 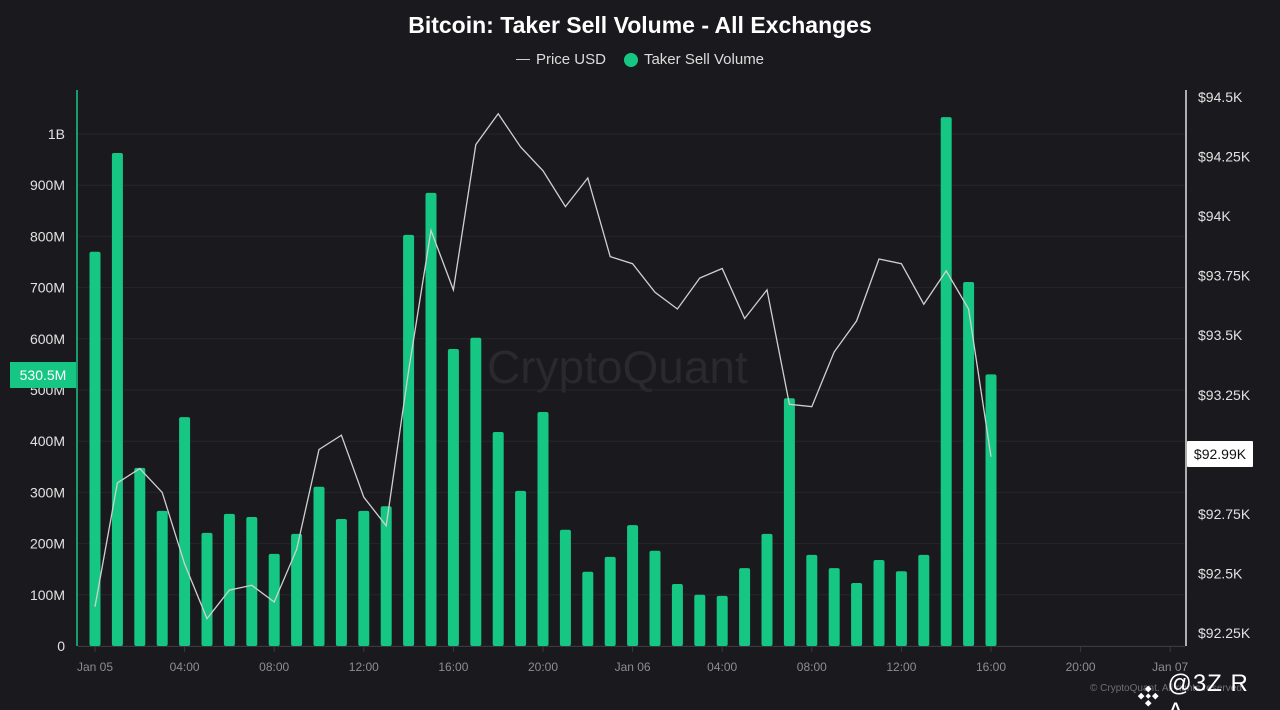 What do you see at coordinates (1148, 696) in the screenshot?
I see `binance-logo-icon` at bounding box center [1148, 696].